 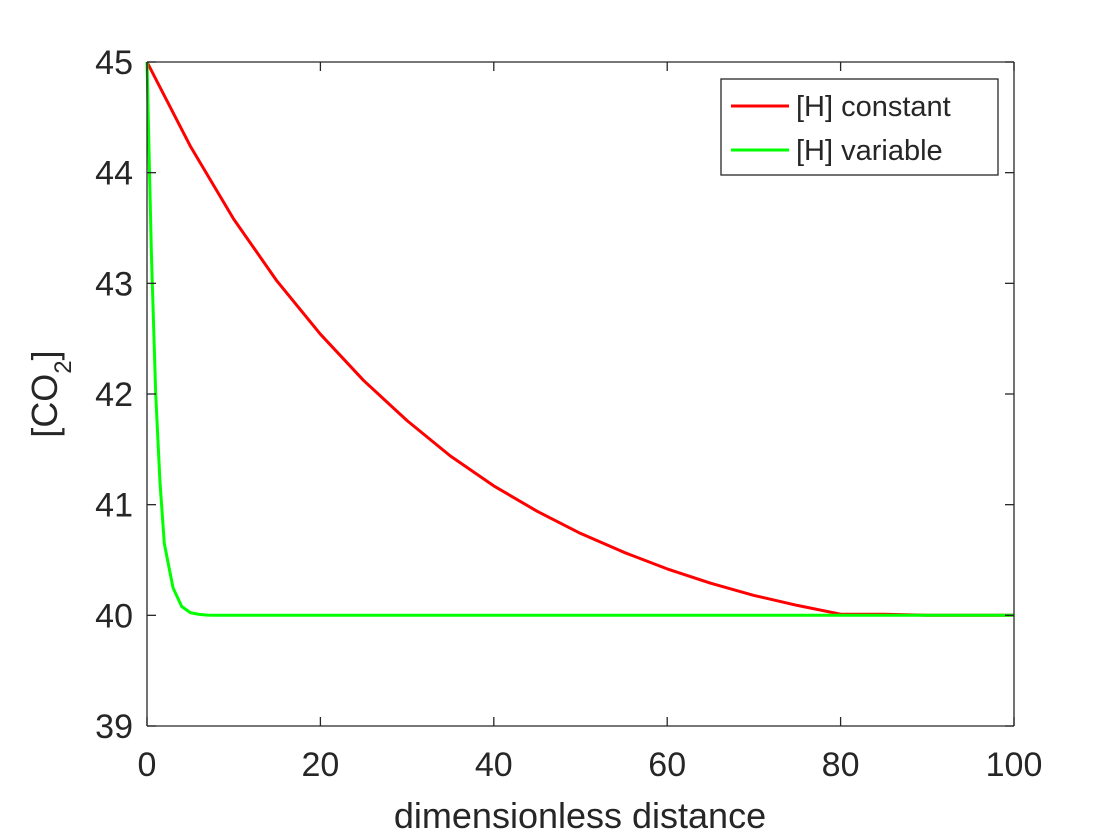 I want to click on y-tick-label: 40, so click(x=114, y=616).